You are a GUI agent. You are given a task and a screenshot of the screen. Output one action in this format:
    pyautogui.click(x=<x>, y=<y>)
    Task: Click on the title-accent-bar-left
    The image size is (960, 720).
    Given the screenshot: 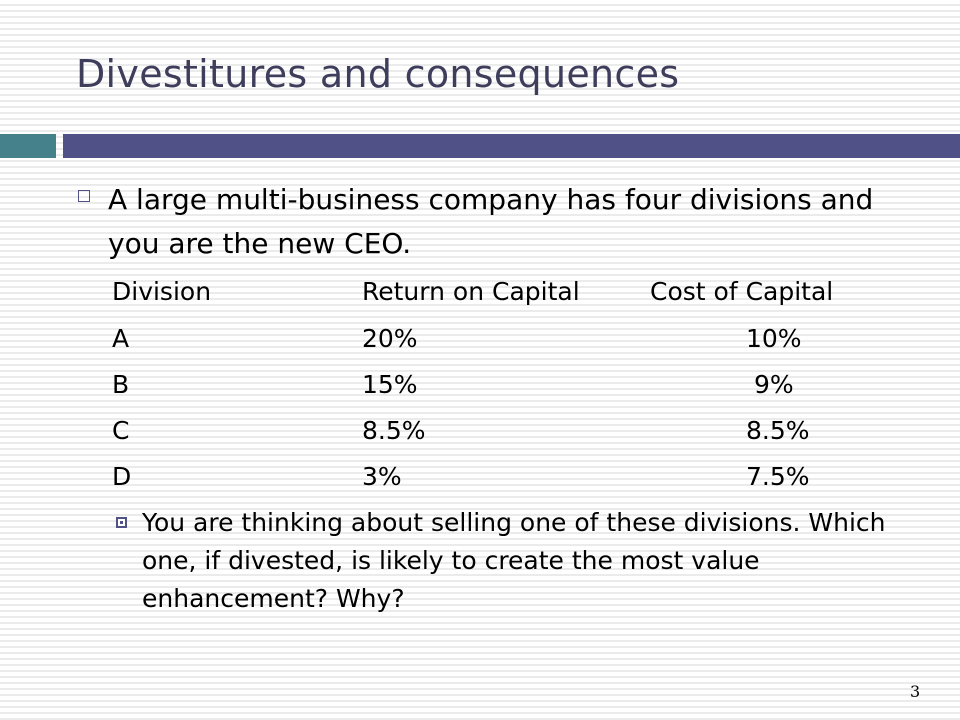 What is the action you would take?
    pyautogui.click(x=28, y=146)
    